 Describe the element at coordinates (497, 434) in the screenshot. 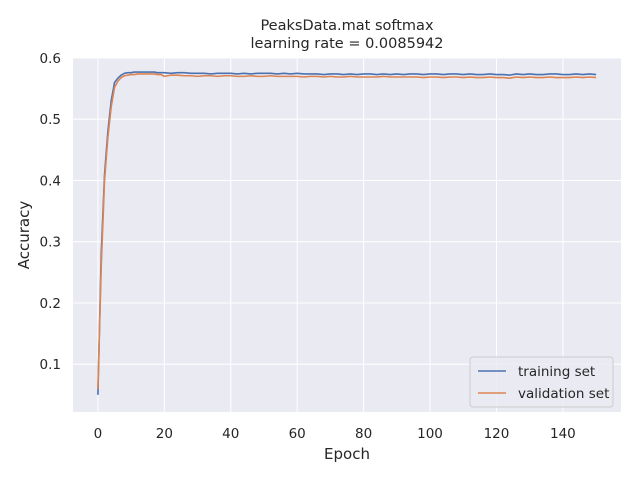

I see `x-tick-label-6: 120` at that location.